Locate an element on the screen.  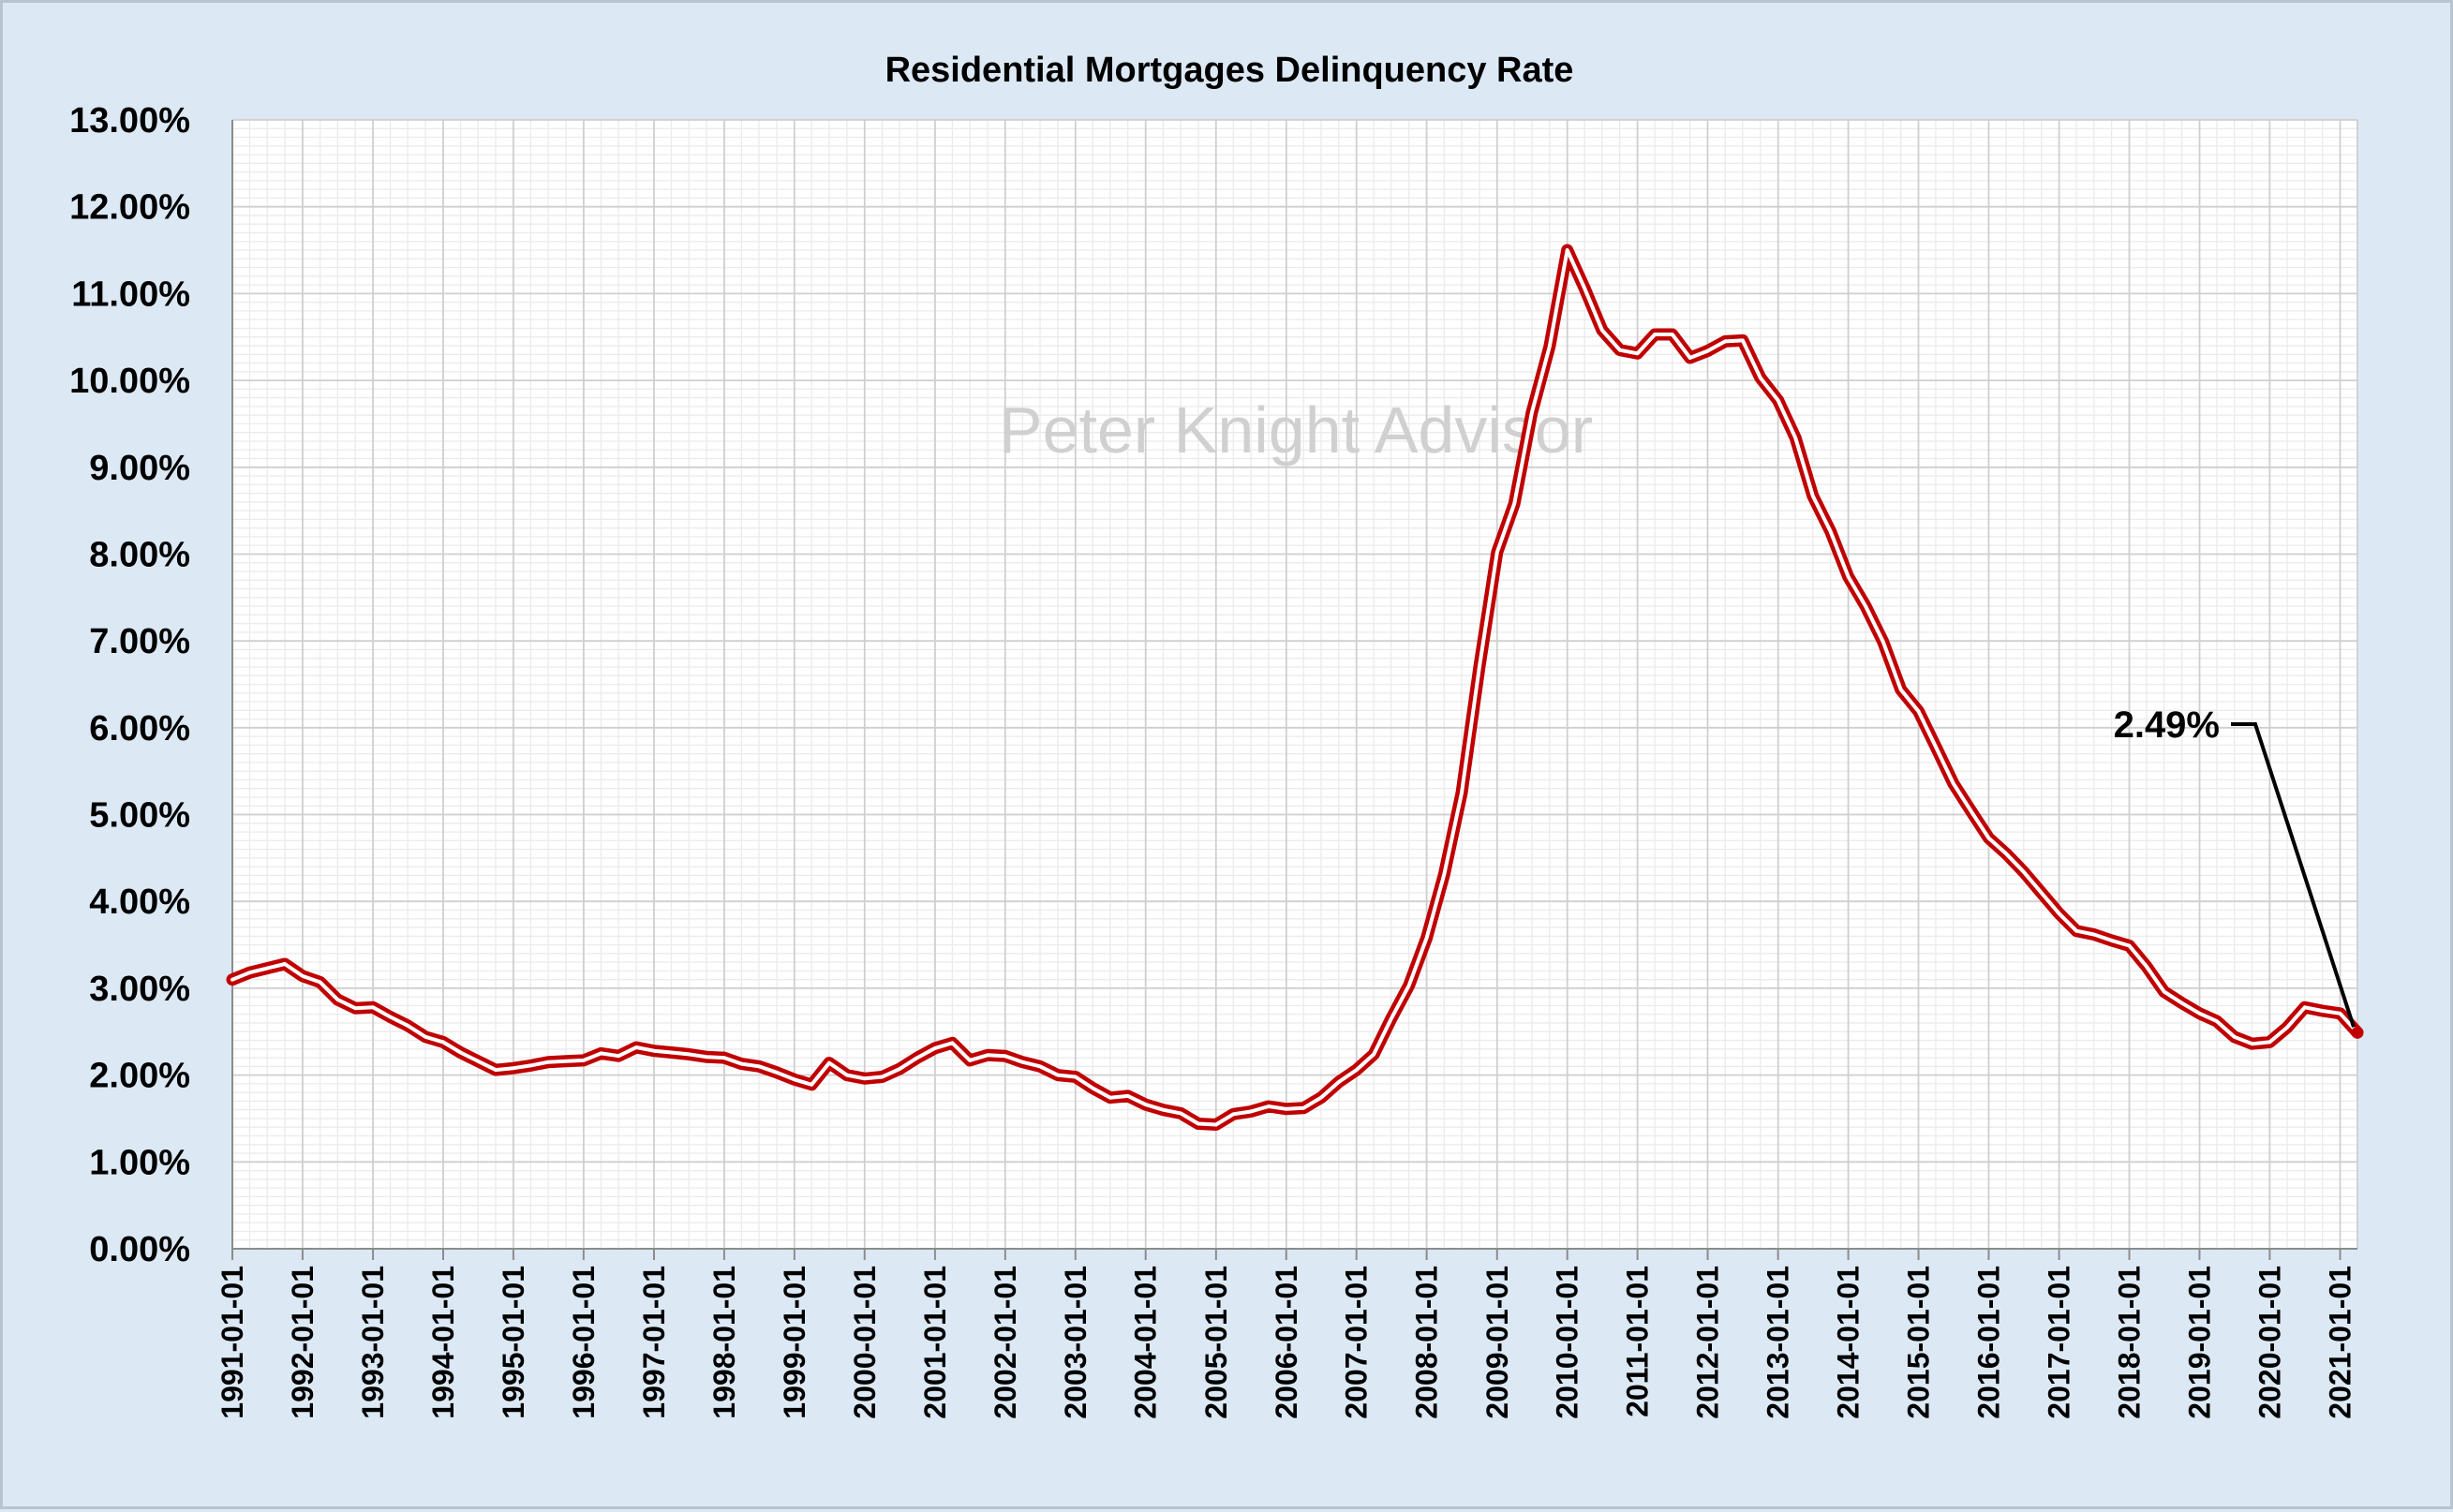
x-tick-label: 1995-01-01 is located at coordinates (513, 1342).